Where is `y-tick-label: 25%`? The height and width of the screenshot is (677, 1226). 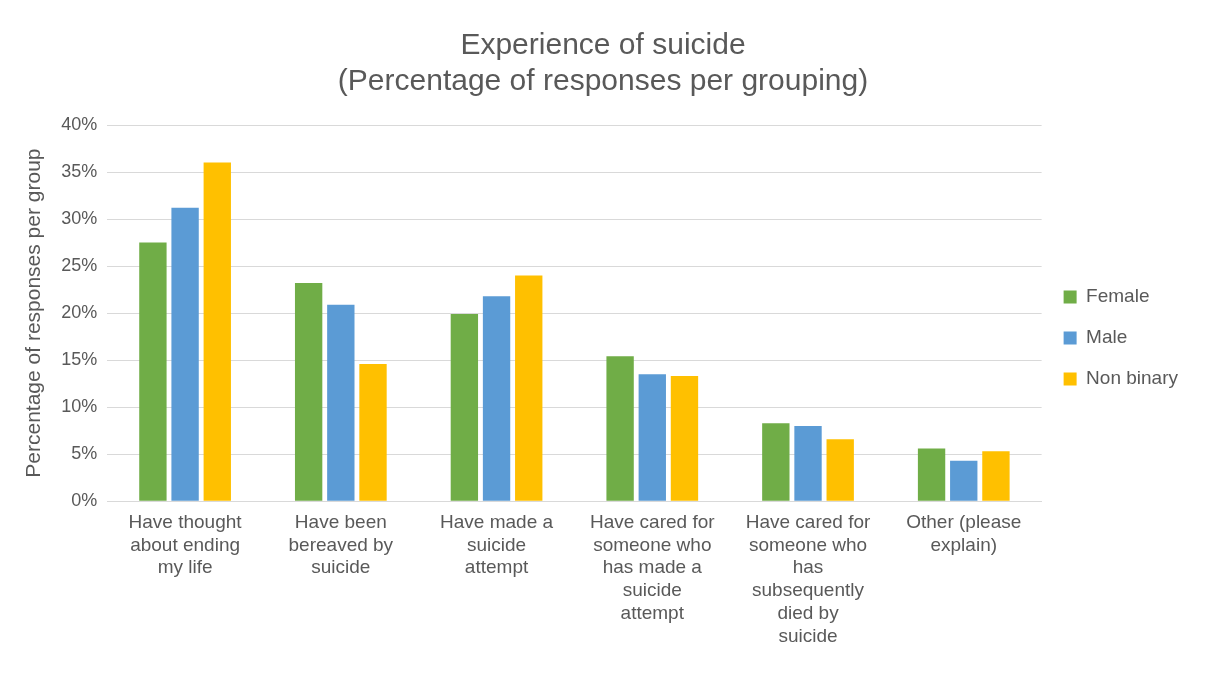 y-tick-label: 25% is located at coordinates (79, 265).